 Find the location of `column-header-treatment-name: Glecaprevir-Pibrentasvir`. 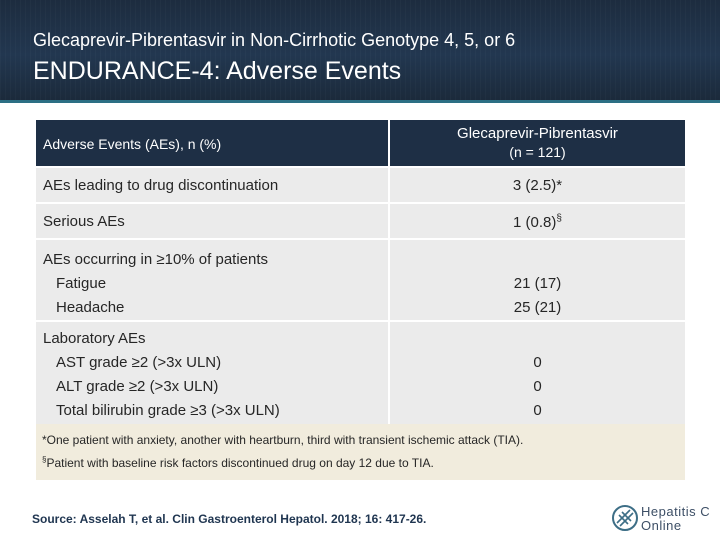

column-header-treatment-name: Glecaprevir-Pibrentasvir is located at coordinates (537, 133).